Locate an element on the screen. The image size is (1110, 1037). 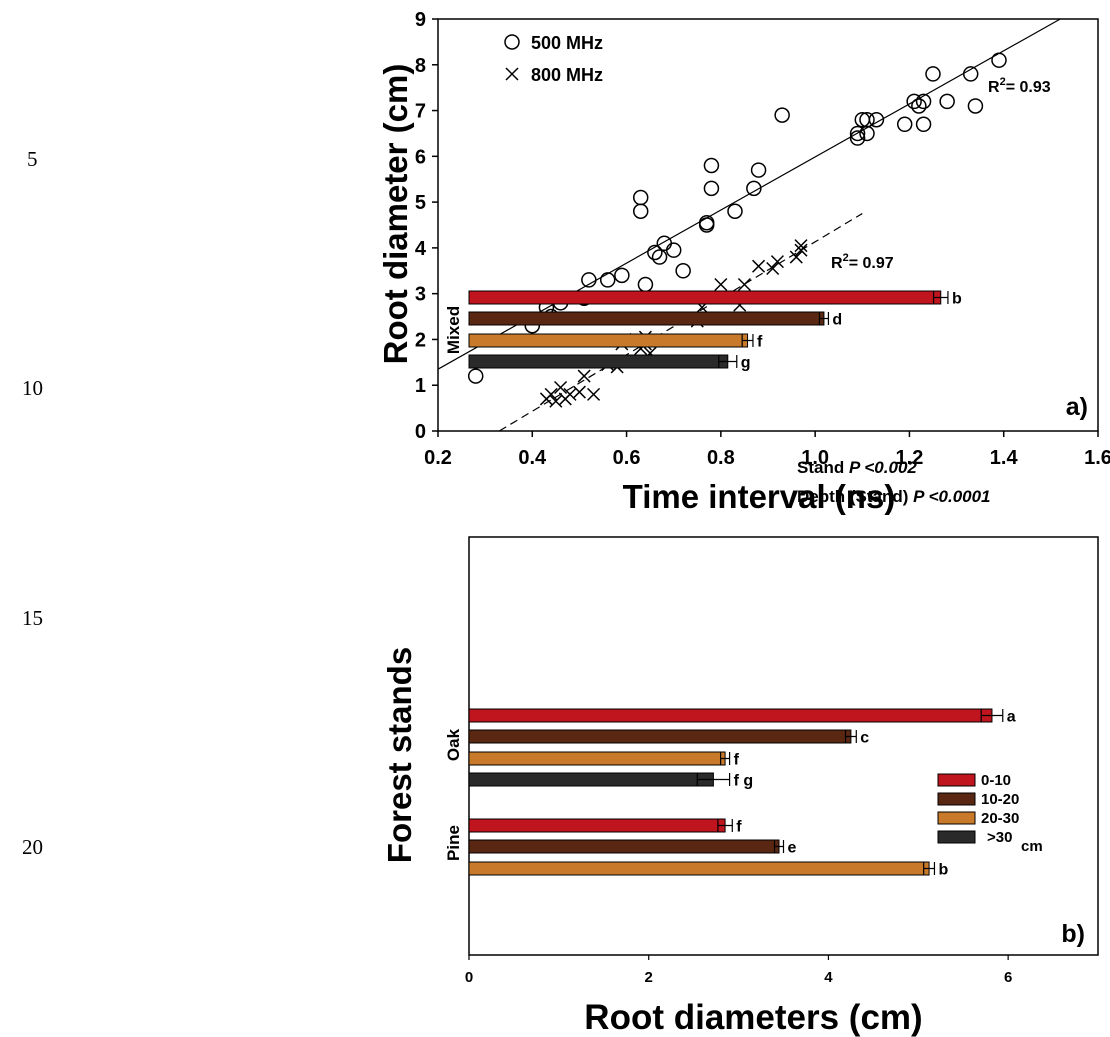
y-tick-label: 3 is located at coordinates (420, 295).